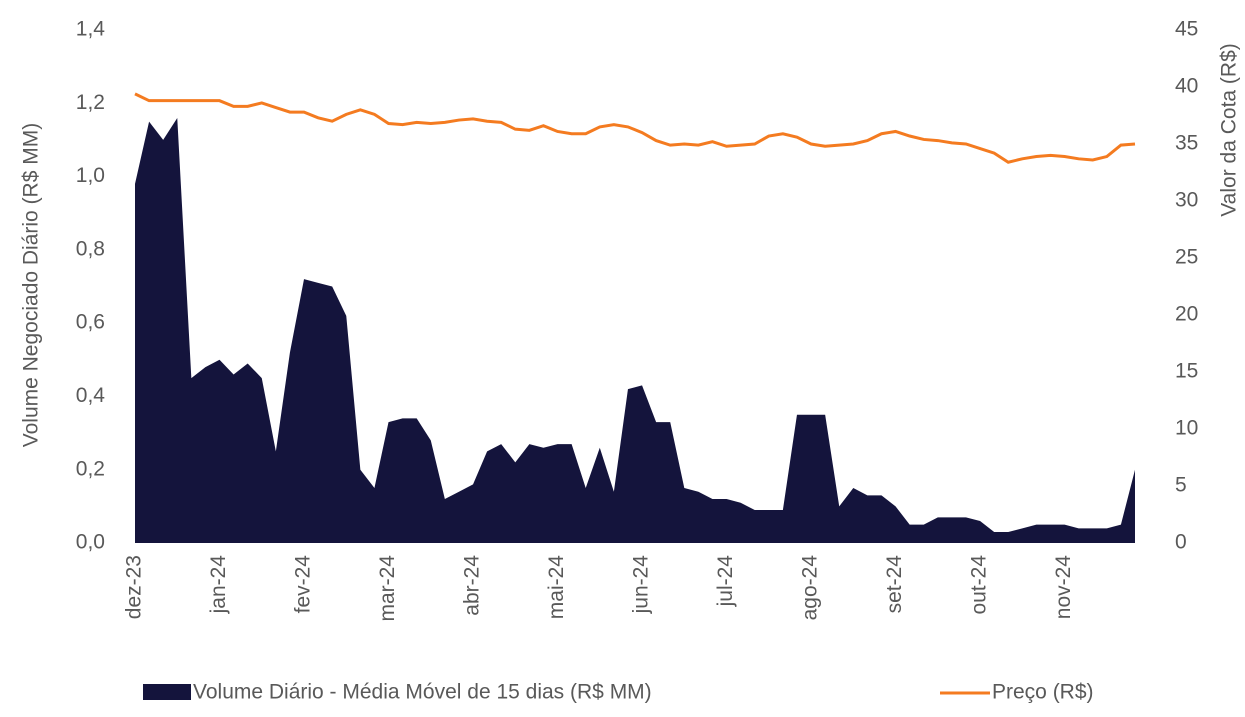  I want to click on y2-tick-label: 15, so click(1186, 371).